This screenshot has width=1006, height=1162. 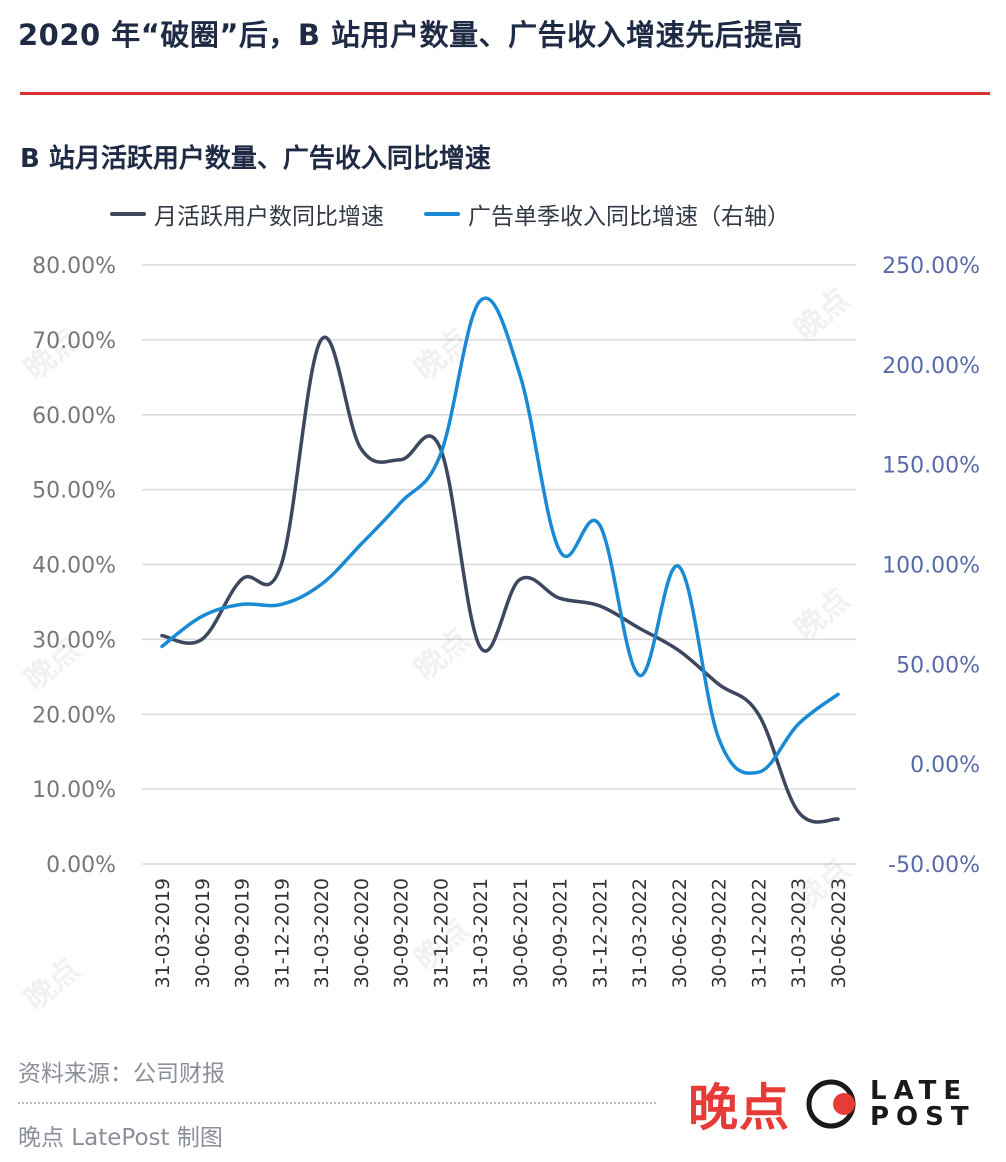 I want to click on left-axis-tick-label: 70.00%, so click(x=74, y=341).